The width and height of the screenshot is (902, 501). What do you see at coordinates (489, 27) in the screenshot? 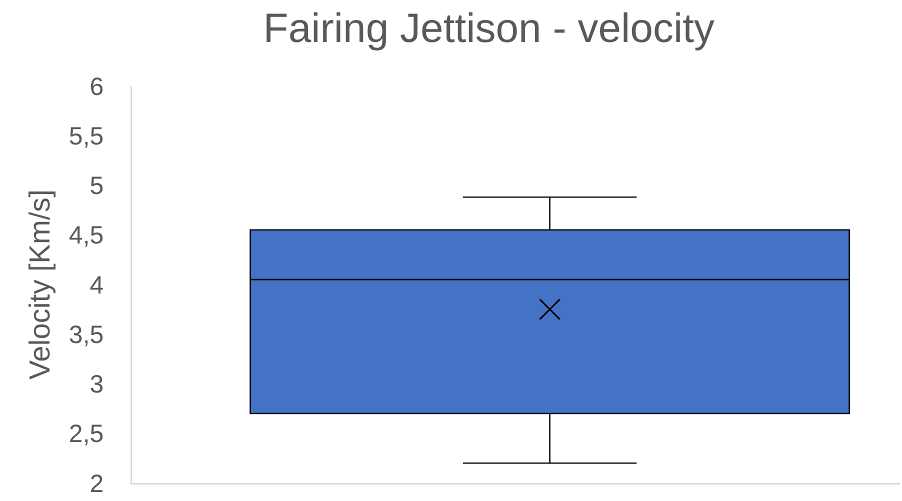
I see `chart-title: Fairing Jettison - velocity` at bounding box center [489, 27].